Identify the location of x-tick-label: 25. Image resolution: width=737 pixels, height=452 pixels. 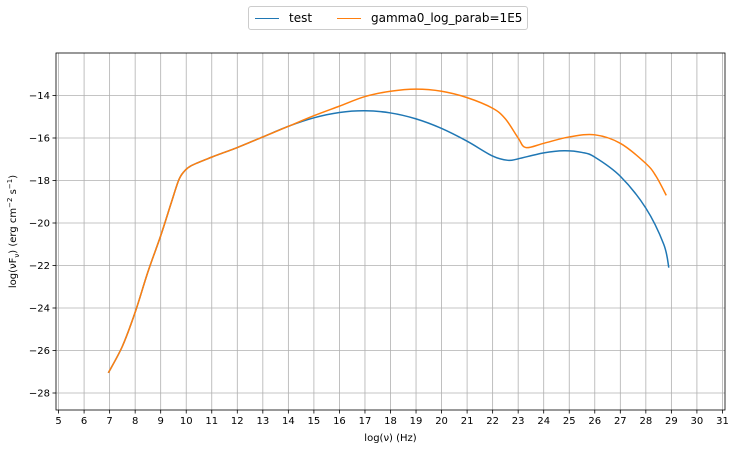
(569, 421).